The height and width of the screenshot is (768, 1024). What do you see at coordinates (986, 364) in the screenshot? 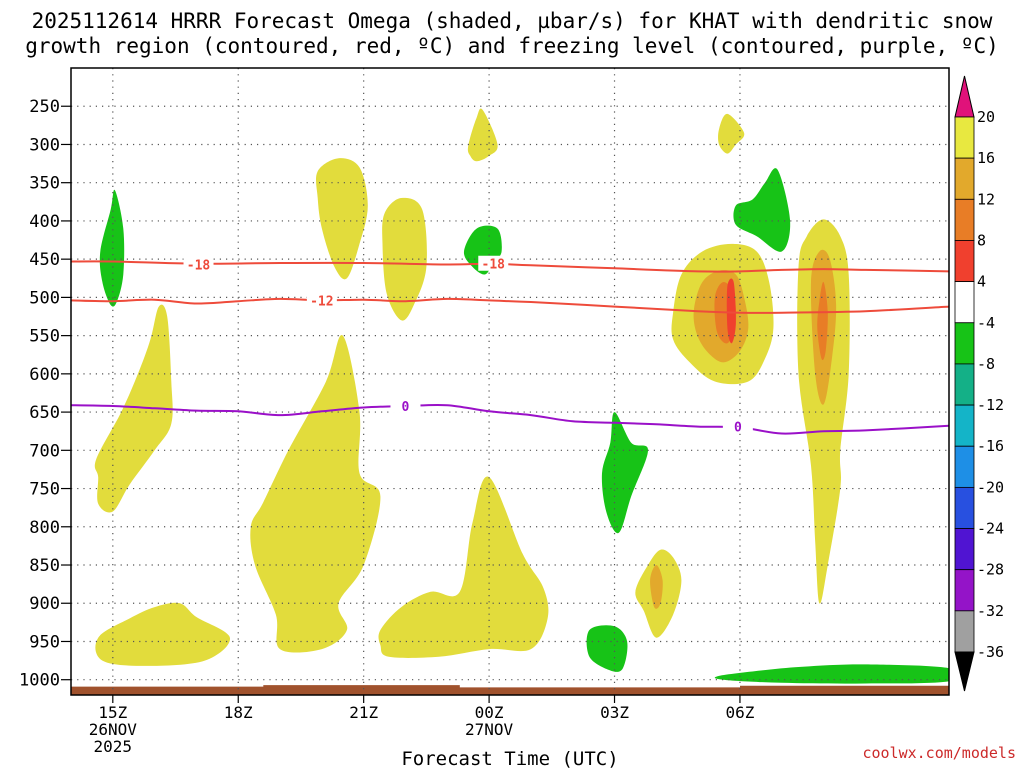
I see `colorbar-label-6: -8` at bounding box center [986, 364].